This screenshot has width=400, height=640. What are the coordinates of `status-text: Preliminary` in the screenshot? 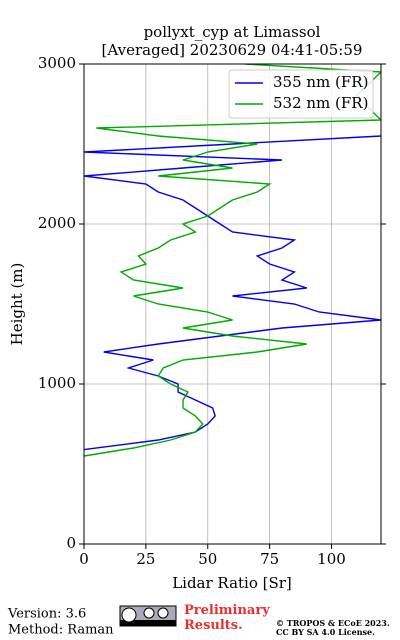 It's located at (227, 610).